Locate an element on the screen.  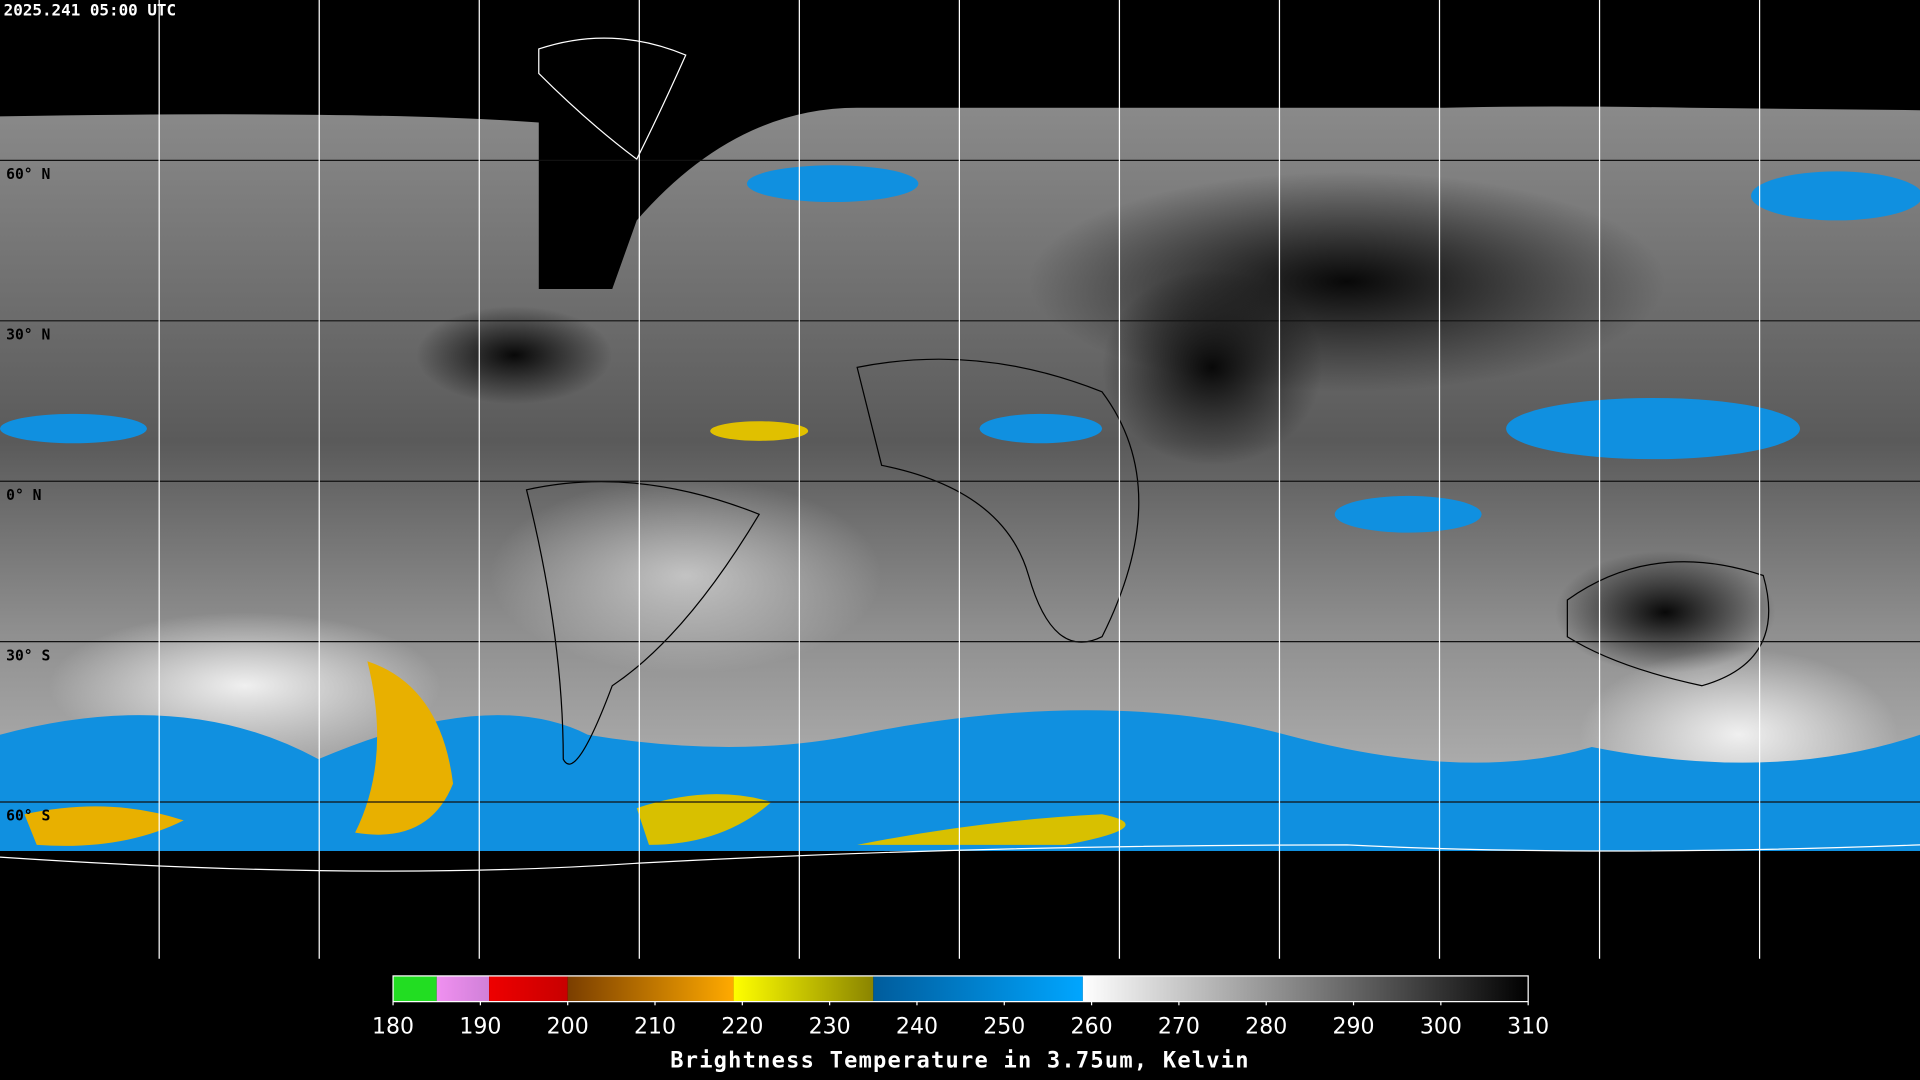
latitude-label: 60° S is located at coordinates (28, 816).